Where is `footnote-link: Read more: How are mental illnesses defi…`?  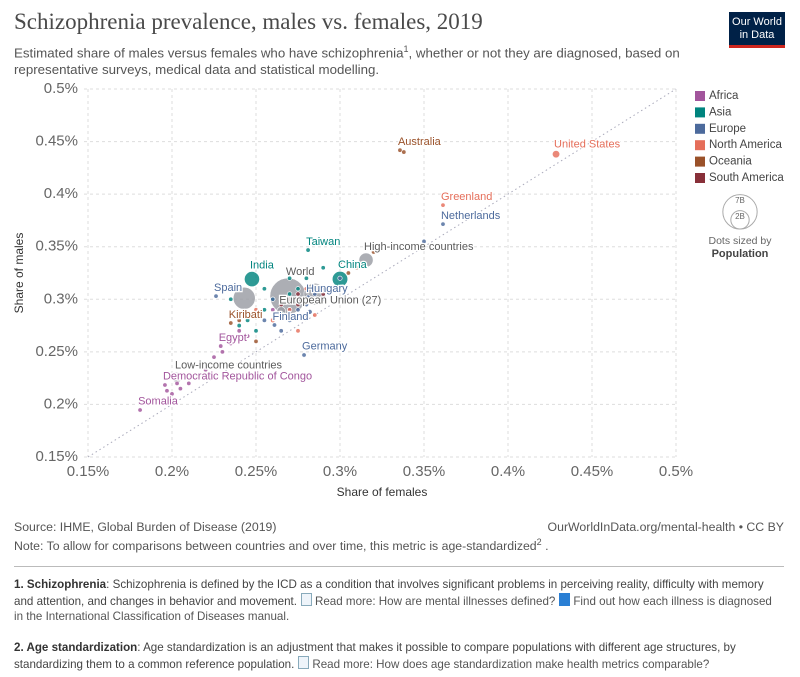 footnote-link: Read more: How are mental illnesses defi… is located at coordinates (435, 601).